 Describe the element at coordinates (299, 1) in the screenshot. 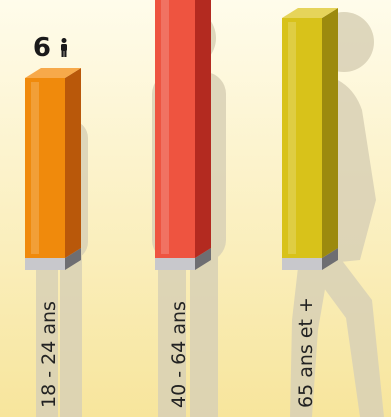

I see `value-label: 8` at that location.